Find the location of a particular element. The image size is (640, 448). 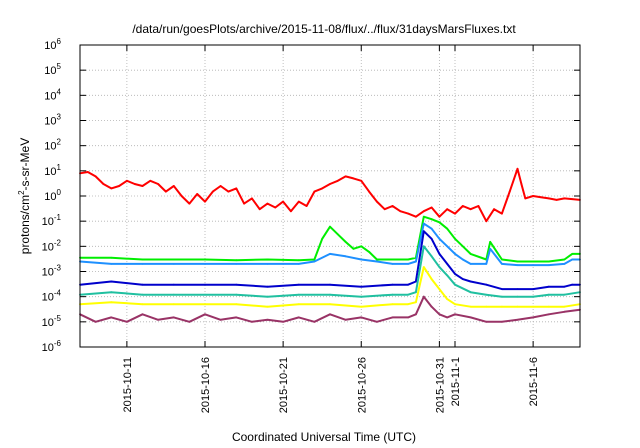

y-axis-label-rest: -s-sr-MeV is located at coordinates (25, 164).